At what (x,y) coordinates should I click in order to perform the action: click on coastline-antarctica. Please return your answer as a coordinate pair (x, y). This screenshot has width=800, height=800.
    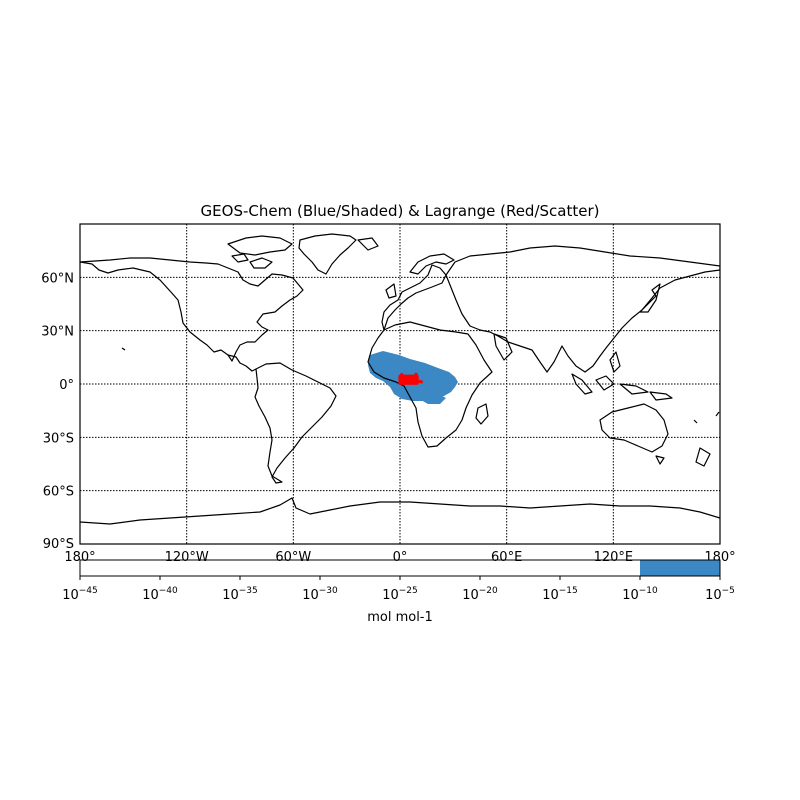
    Looking at the image, I should click on (400, 511).